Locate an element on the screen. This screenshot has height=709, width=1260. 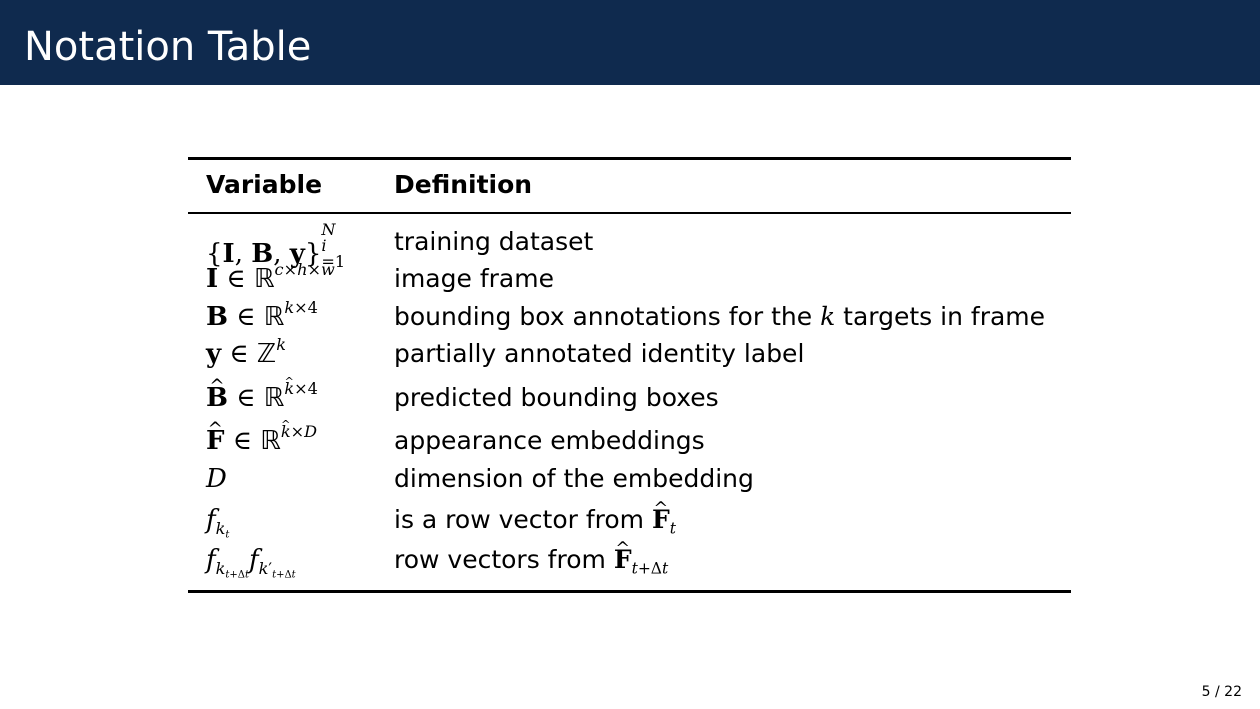
definition-pre: bounding box annotations for the is located at coordinates (603, 316).